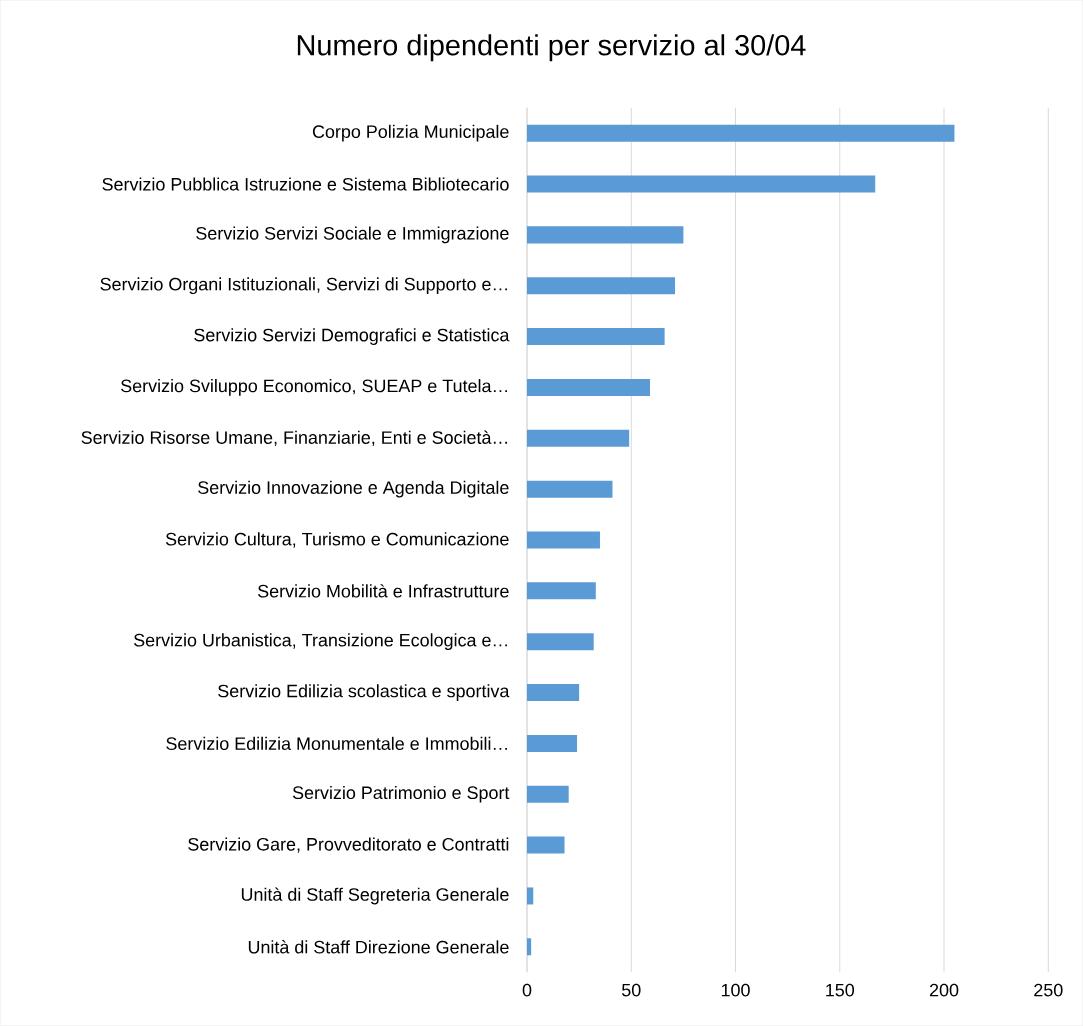 This screenshot has height=1026, width=1083. I want to click on x-tick-label: 200, so click(944, 990).